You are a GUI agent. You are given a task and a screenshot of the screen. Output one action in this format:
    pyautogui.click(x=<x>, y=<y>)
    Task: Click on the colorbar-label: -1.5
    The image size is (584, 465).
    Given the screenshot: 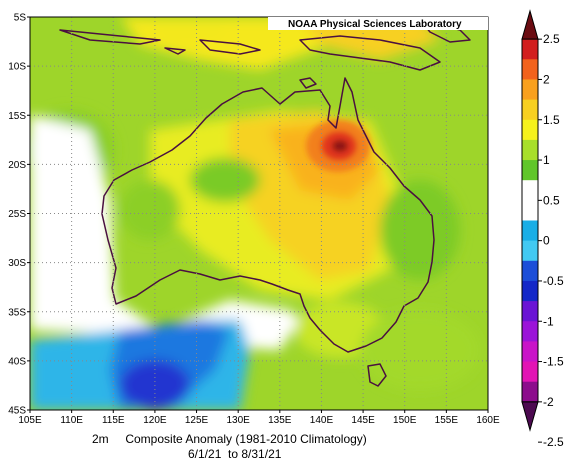 What is the action you would take?
    pyautogui.click(x=553, y=362)
    